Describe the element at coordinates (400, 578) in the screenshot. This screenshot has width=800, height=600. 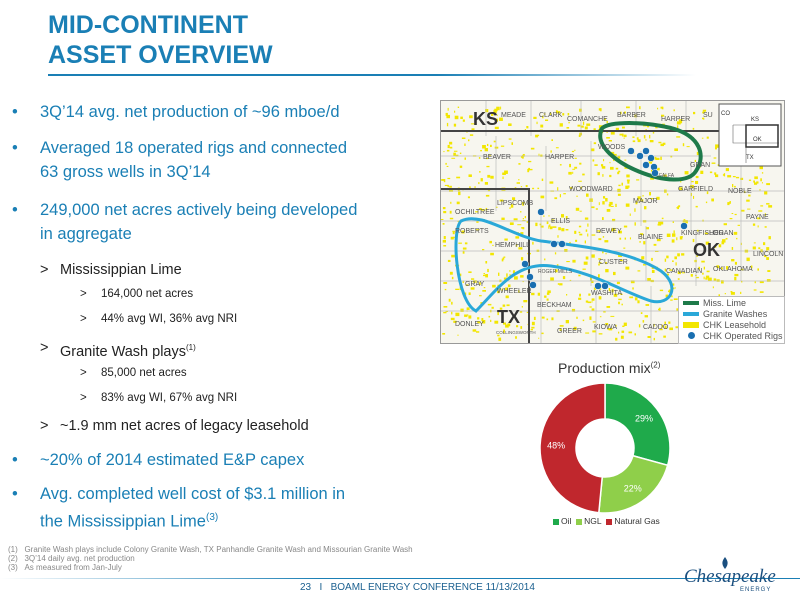
I see `footer-divider` at that location.